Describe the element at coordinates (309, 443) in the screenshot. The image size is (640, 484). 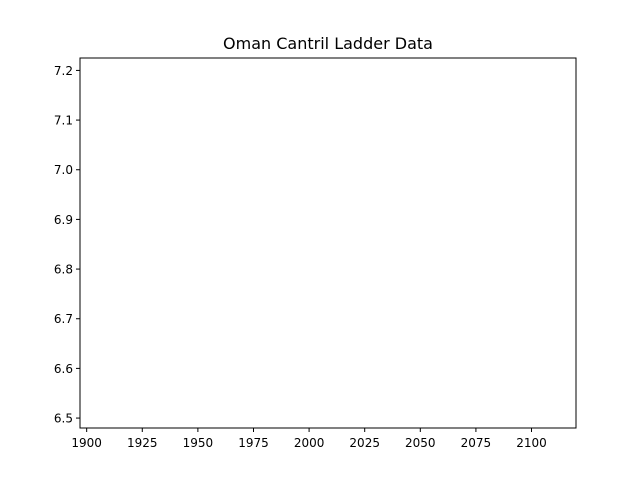
I see `x-tick-label: 2000` at that location.